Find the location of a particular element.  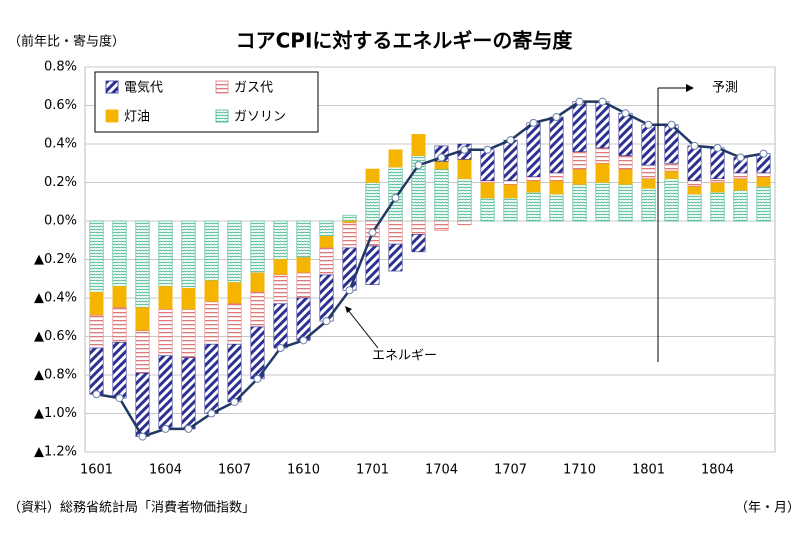

chart-title: コアCPIに対するエネルギーの寄与度 is located at coordinates (405, 41).